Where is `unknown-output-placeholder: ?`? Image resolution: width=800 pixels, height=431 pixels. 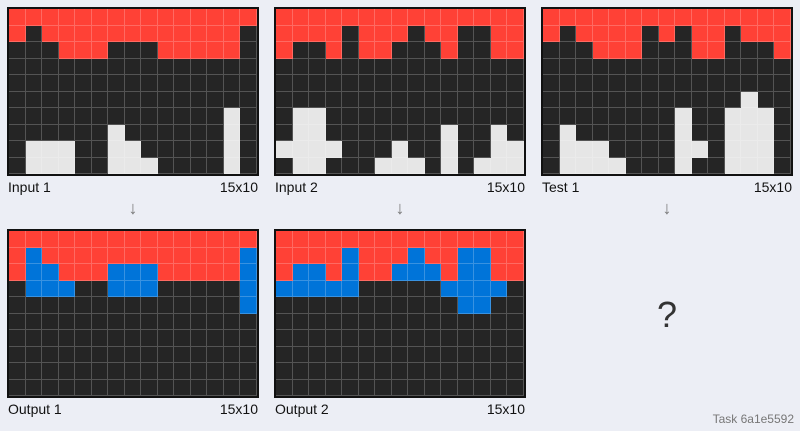
unknown-output-placeholder: ? is located at coordinates (667, 314).